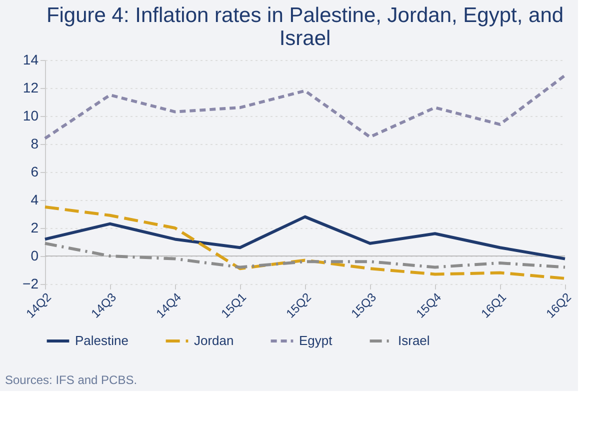 This screenshot has height=423, width=601. I want to click on y-tick-label: 4, so click(34, 200).